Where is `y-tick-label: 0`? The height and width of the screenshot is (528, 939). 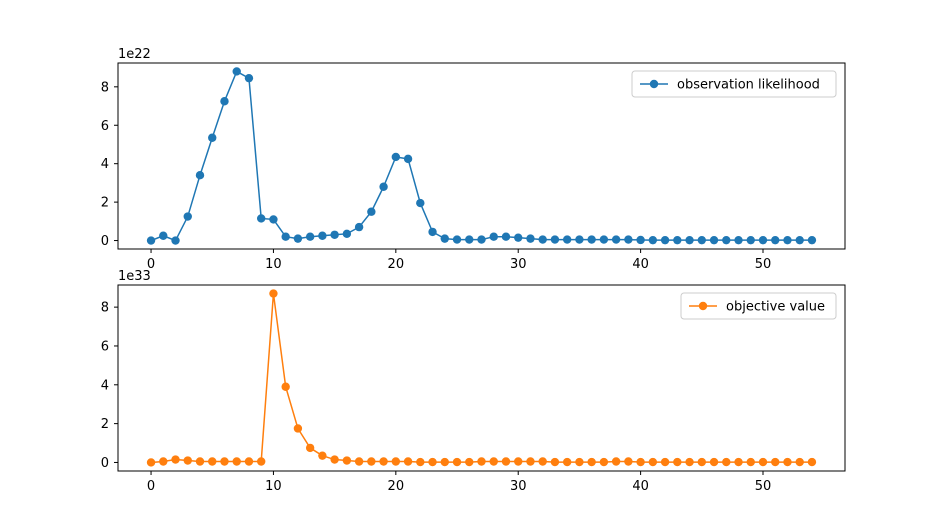 y-tick-label: 0 is located at coordinates (105, 241).